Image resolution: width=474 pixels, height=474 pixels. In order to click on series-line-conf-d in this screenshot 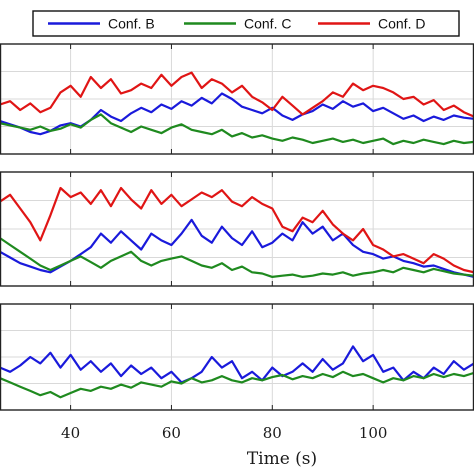, I will do `click(237, 94)`.